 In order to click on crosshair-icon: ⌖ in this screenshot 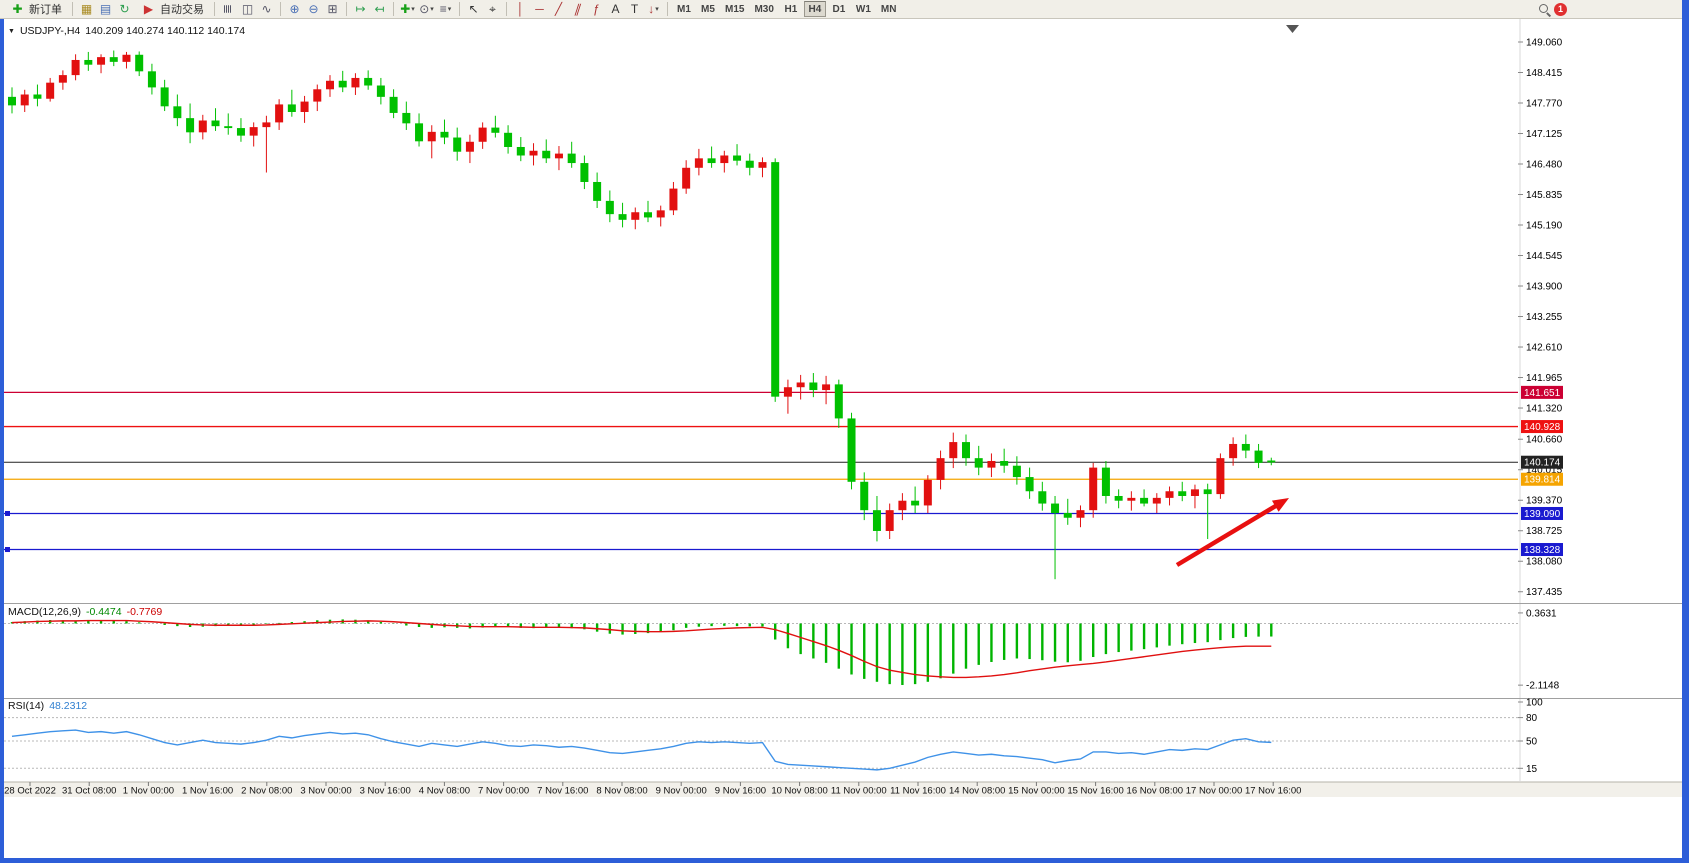, I will do `click(492, 9)`.